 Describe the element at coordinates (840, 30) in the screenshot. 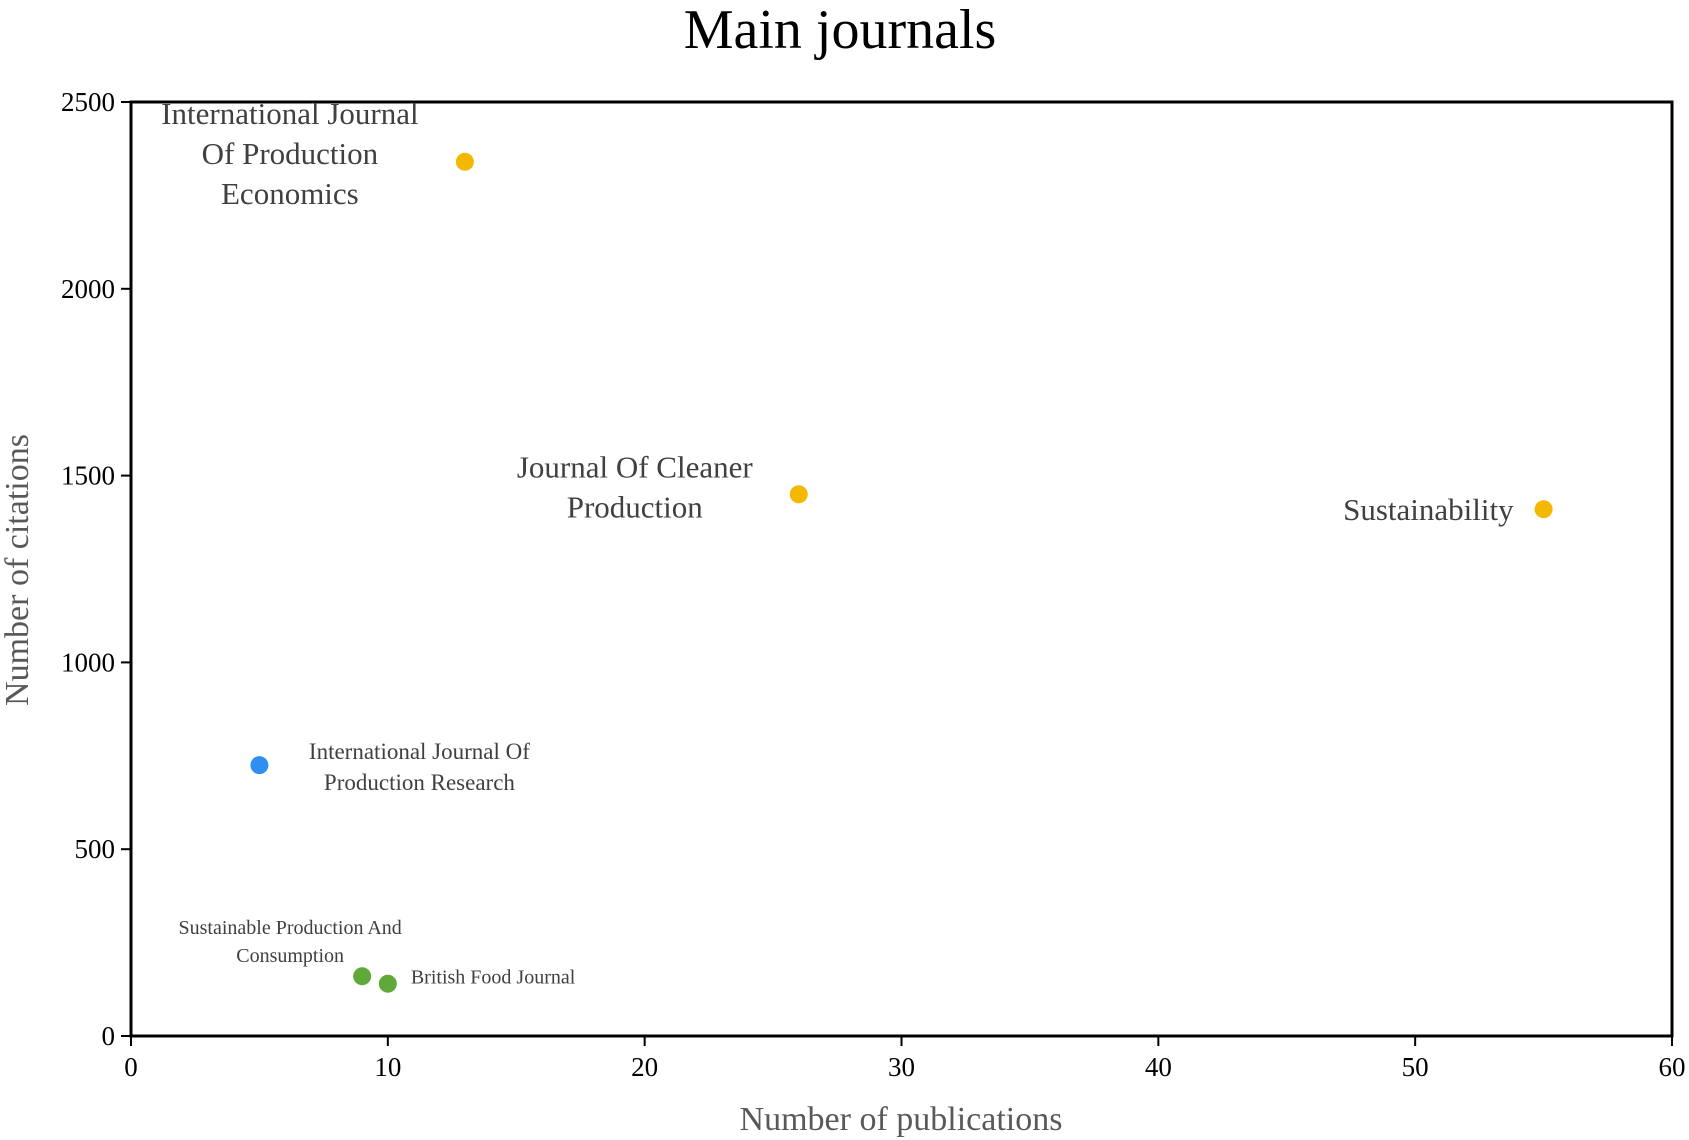

I see `chart-title: Main journals` at that location.